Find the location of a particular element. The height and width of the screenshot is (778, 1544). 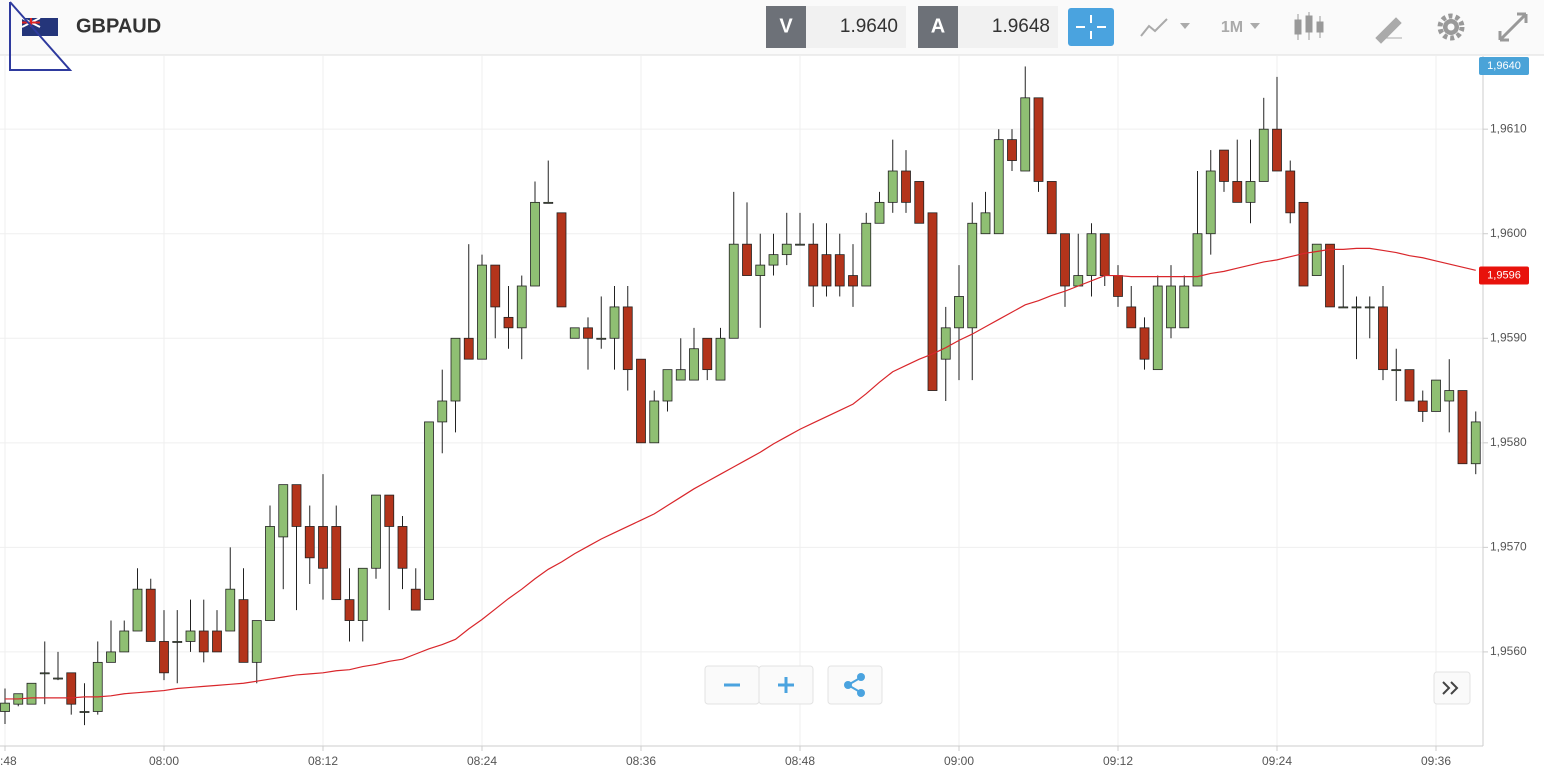

scroll-right-button is located at coordinates (1452, 688).